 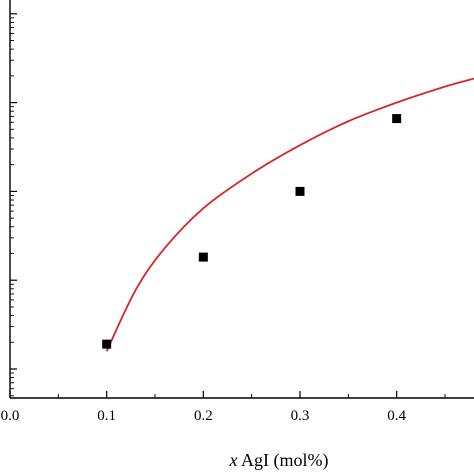 I want to click on x-tick-label: 0.3, so click(x=300, y=416).